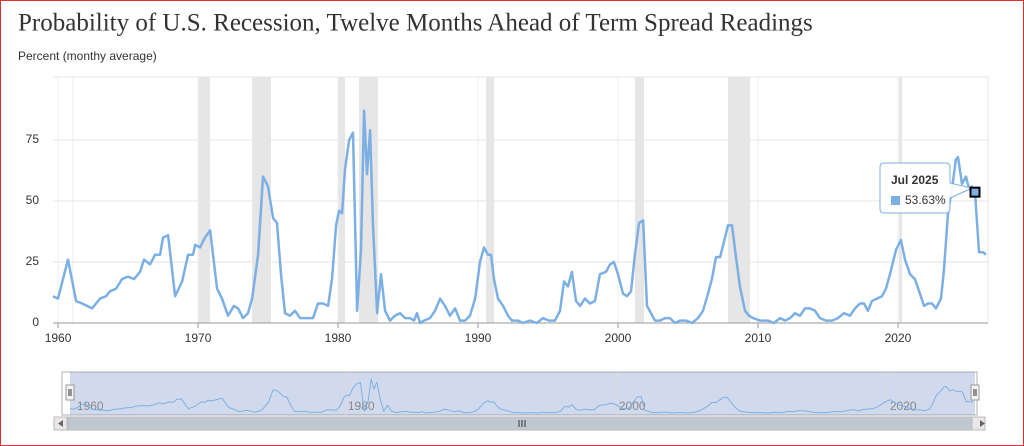  Describe the element at coordinates (35, 322) in the screenshot. I see `y-tick-label: 0` at that location.